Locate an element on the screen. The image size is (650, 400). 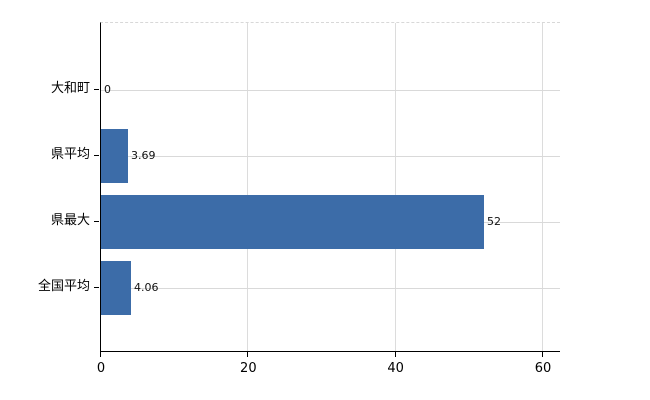
category-label: 県最大 is located at coordinates (70, 220).